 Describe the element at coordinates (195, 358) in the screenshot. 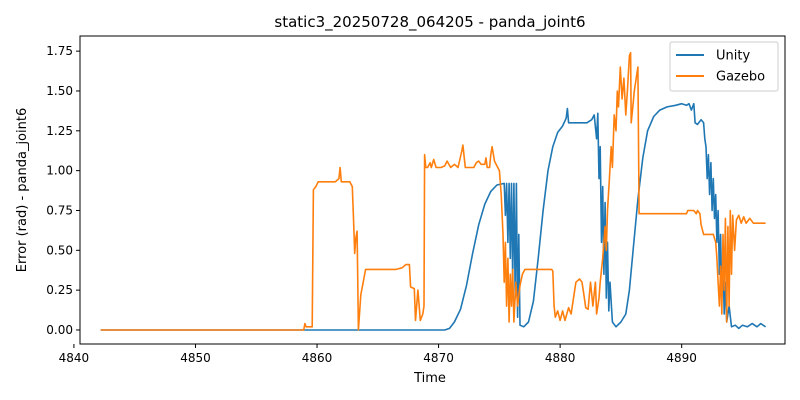

I see `x-tick-label: 4850` at that location.